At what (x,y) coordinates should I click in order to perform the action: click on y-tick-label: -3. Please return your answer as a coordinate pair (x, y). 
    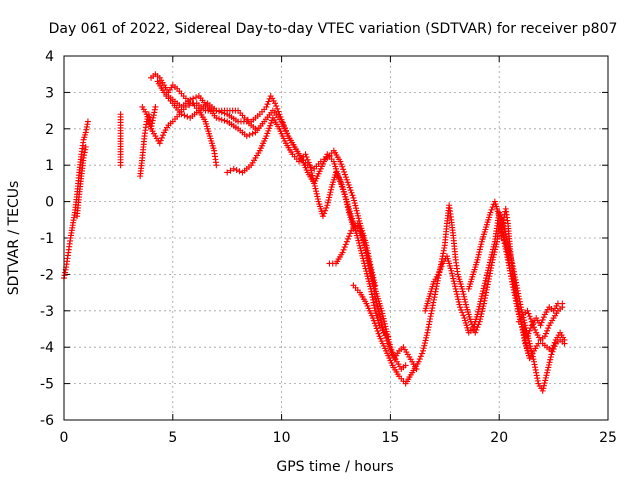
    Looking at the image, I should click on (47, 312).